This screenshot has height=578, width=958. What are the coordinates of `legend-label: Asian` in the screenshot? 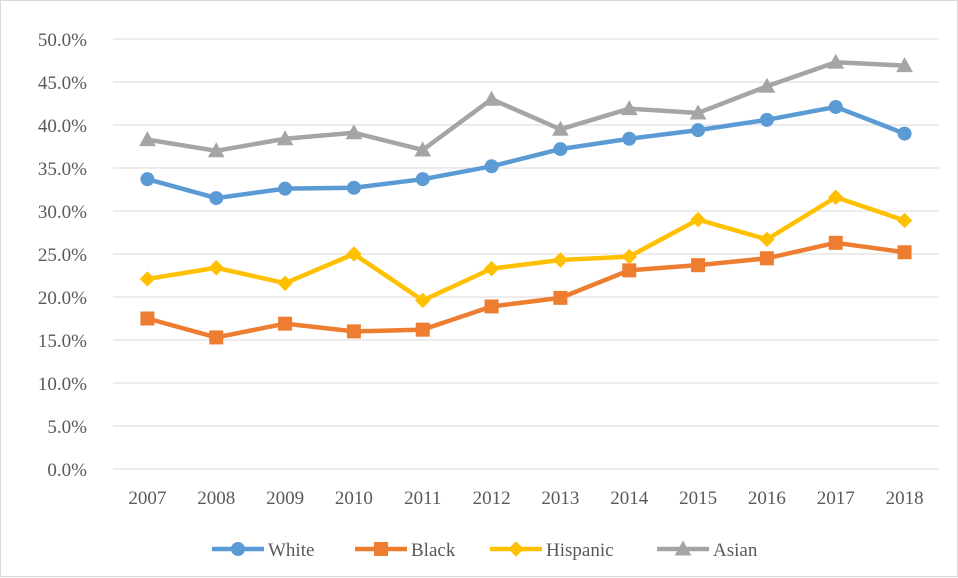 It's located at (735, 550).